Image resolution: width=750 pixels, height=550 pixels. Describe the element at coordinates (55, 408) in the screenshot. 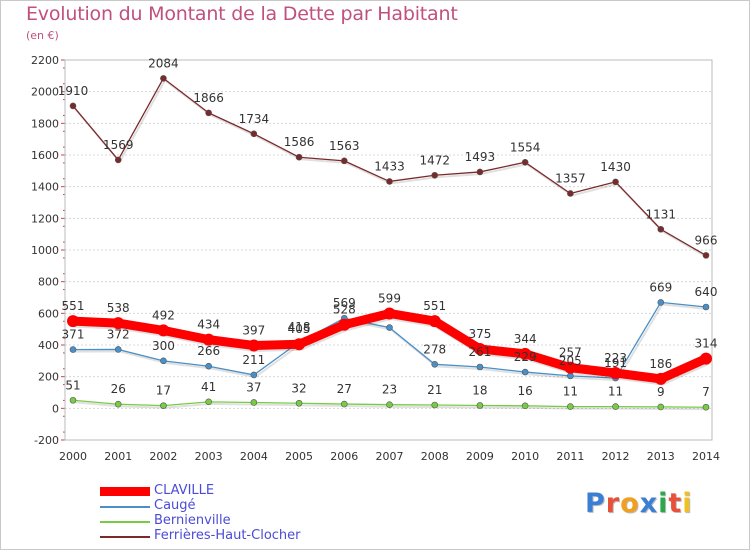

I see `y-tick-label: 0` at that location.